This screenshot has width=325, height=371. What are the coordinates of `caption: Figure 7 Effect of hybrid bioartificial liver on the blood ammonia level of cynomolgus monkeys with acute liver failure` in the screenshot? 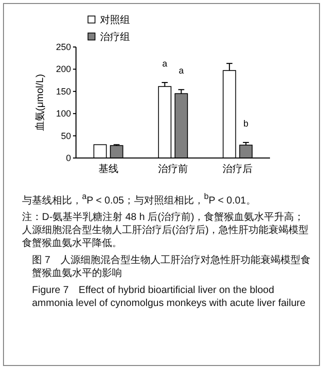 It's located at (168, 297).